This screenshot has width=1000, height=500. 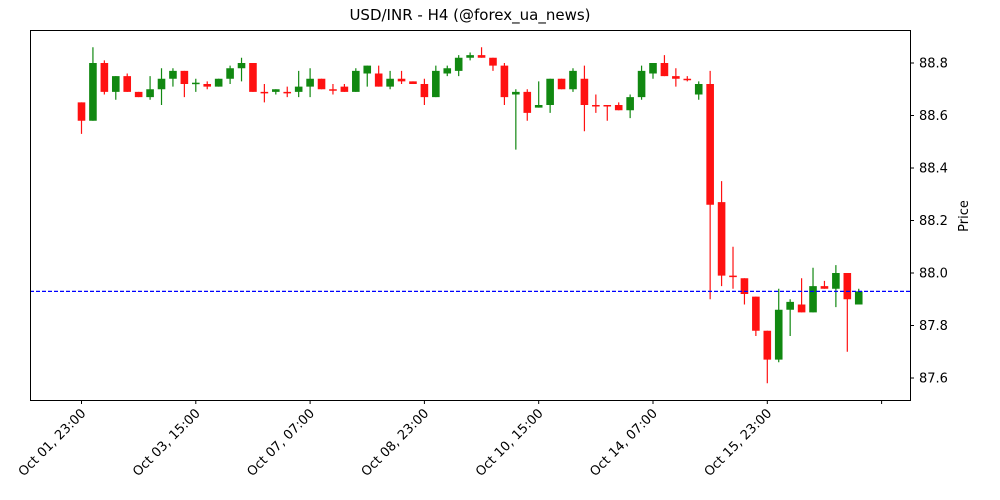 What do you see at coordinates (933, 379) in the screenshot?
I see `y-tick-label: 87.6` at bounding box center [933, 379].